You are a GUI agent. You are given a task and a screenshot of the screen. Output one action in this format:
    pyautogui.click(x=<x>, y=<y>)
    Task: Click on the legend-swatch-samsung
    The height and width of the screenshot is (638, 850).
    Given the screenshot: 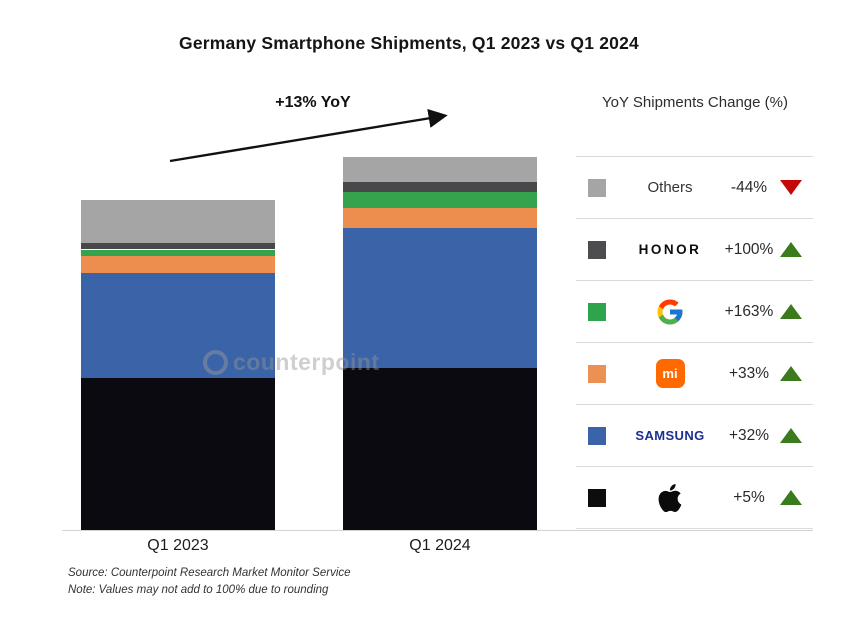 What is the action you would take?
    pyautogui.click(x=597, y=435)
    